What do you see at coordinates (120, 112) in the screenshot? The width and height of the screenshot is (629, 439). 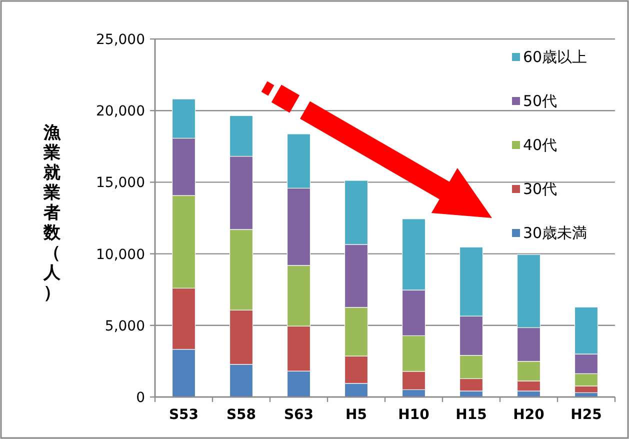 I see `y-tick-label: 20,000` at bounding box center [120, 112].